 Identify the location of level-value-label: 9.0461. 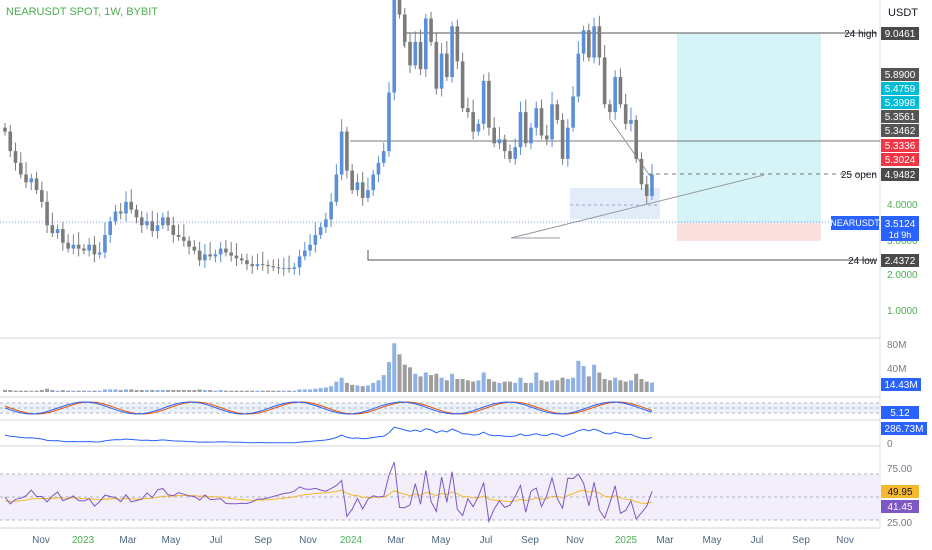
(900, 34).